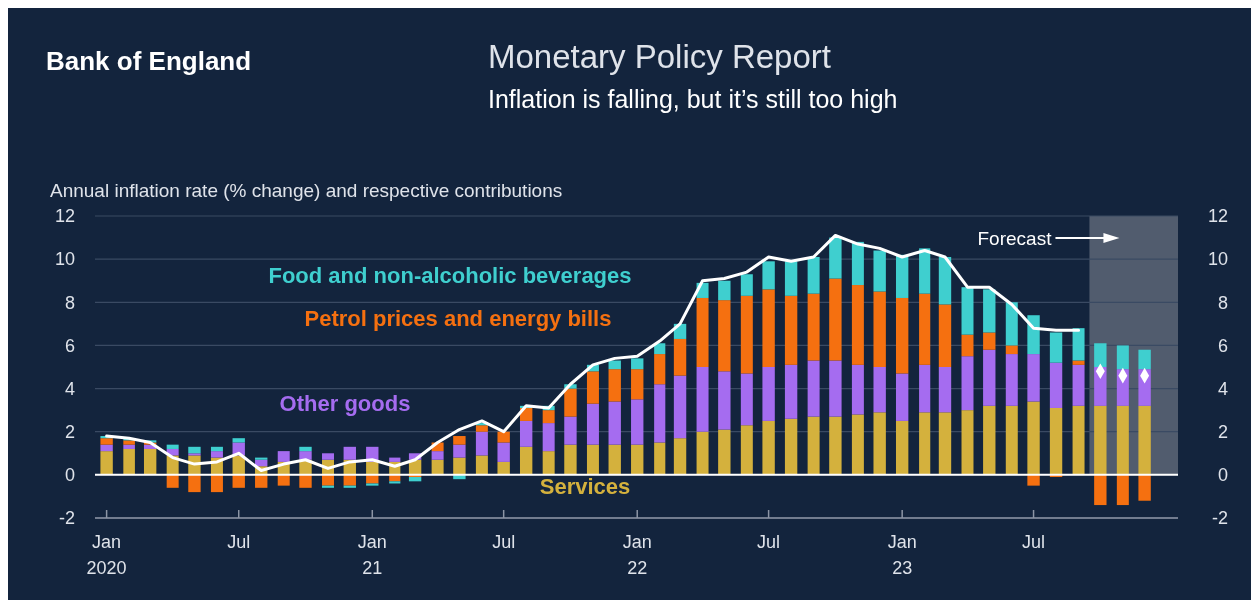 This screenshot has height=608, width=1259. Describe the element at coordinates (372, 555) in the screenshot. I see `x-tick-label: Jan 21` at that location.